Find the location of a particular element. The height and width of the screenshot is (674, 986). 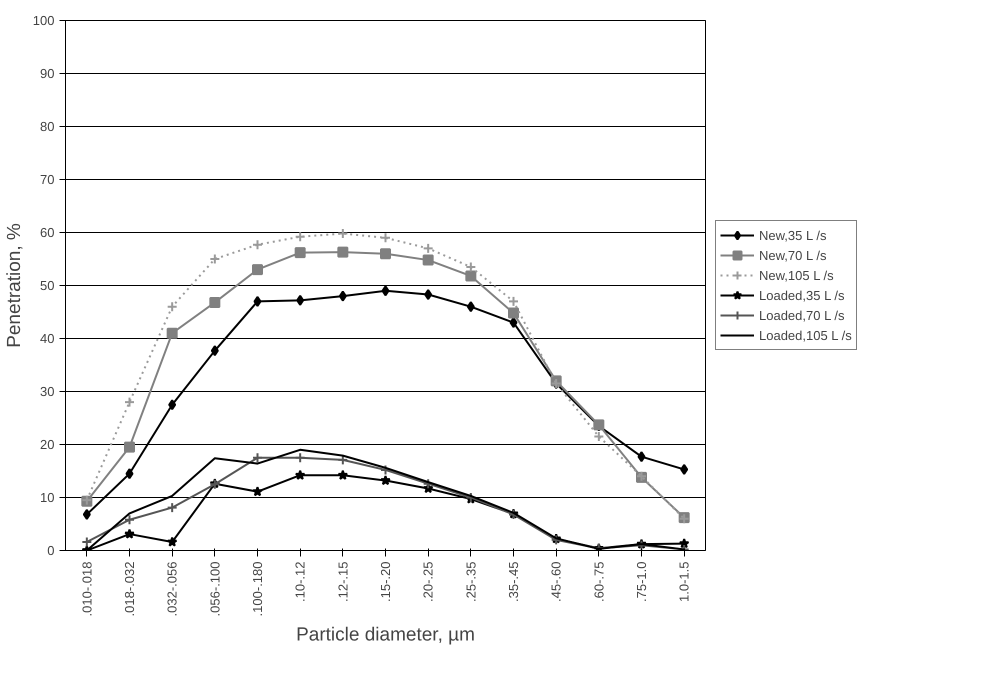

x-axis-title: Particle diameter, µm is located at coordinates (385, 635).